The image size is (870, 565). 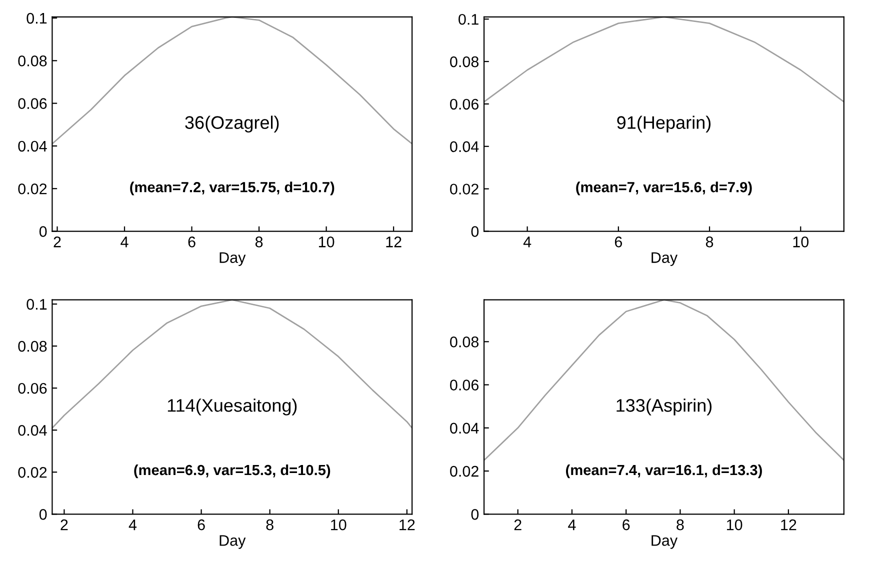 What do you see at coordinates (664, 407) in the screenshot?
I see `annotation: 133(Aspirin)` at bounding box center [664, 407].